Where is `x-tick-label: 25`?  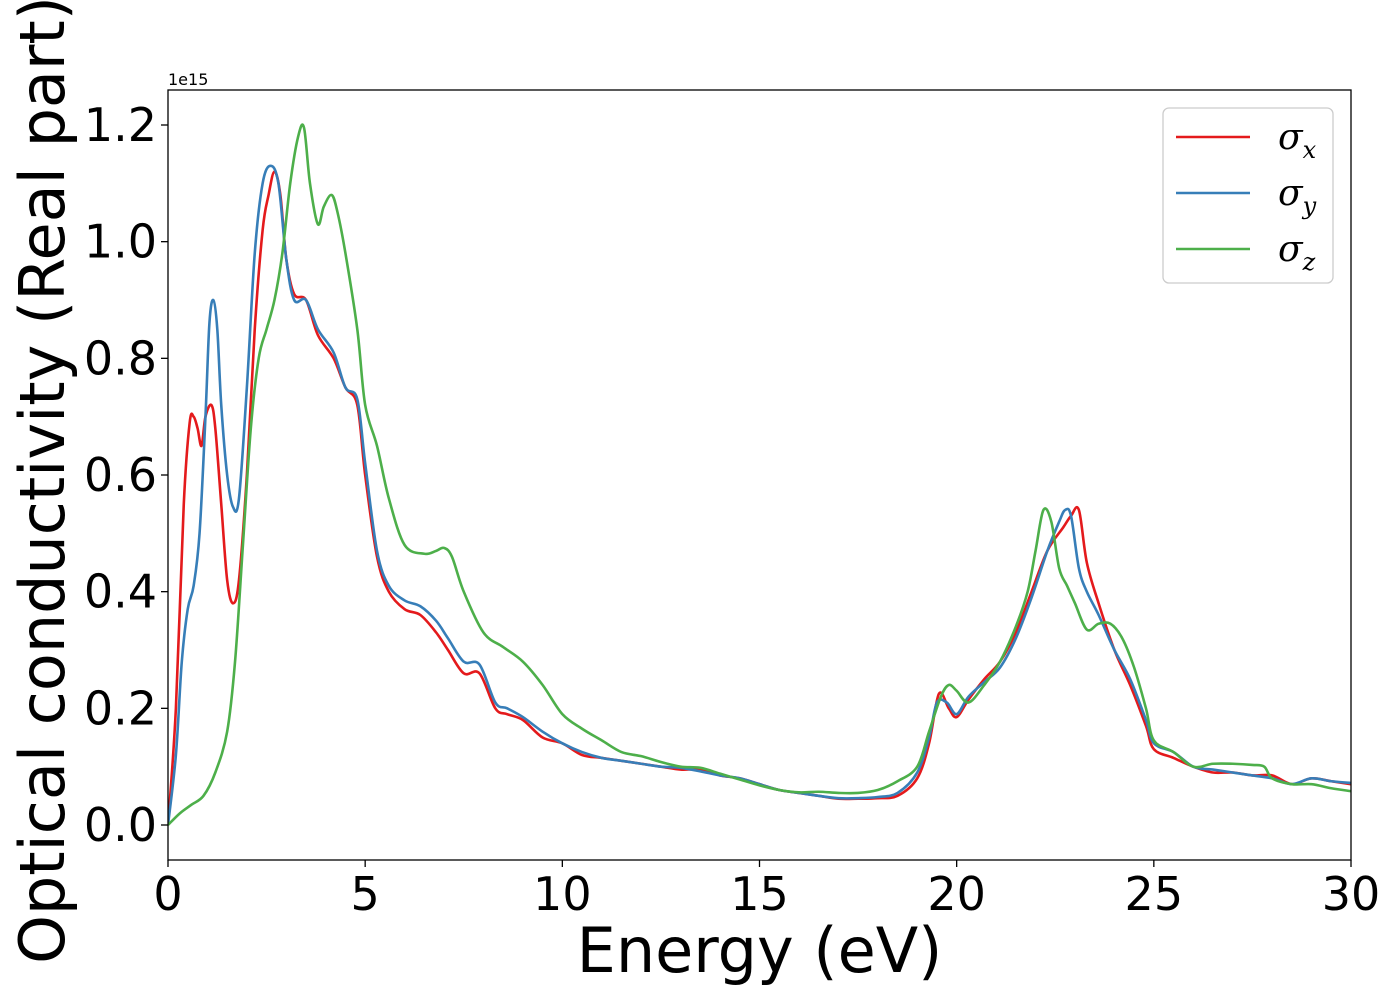 x-tick-label: 25 is located at coordinates (1154, 894).